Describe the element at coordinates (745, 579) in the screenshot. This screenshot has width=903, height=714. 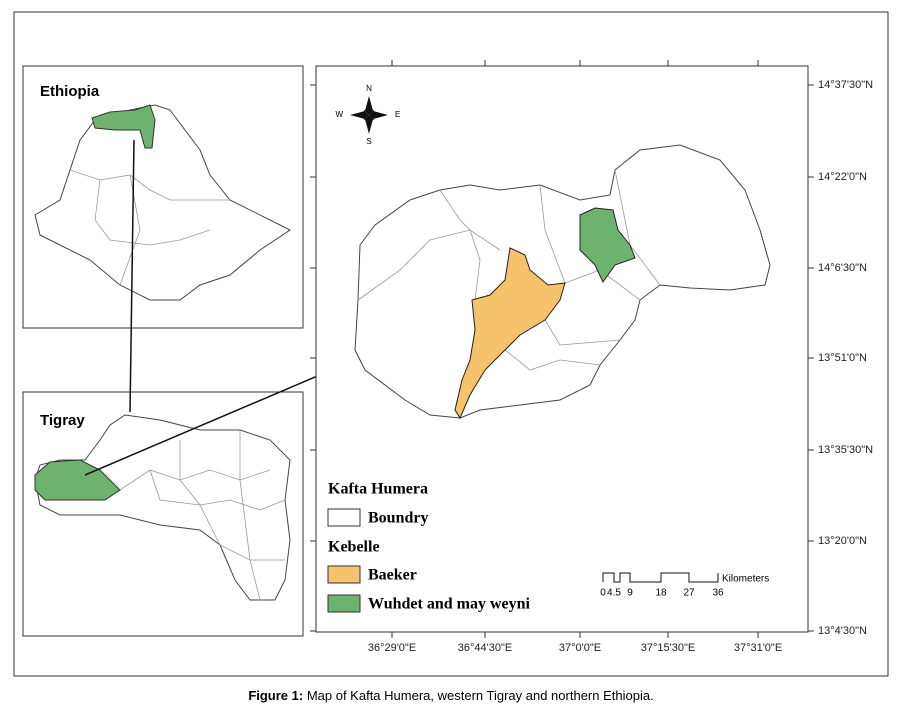
I see `scale-unit: Kilometers` at that location.